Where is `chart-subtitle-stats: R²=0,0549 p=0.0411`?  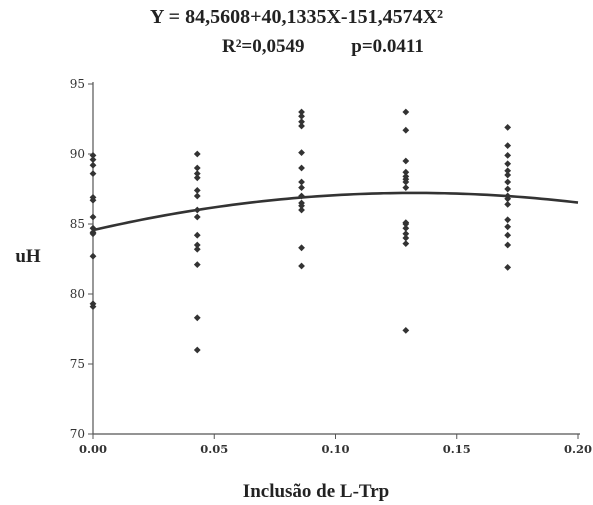 chart-subtitle-stats: R²=0,0549 p=0.0411 is located at coordinates (258, 47).